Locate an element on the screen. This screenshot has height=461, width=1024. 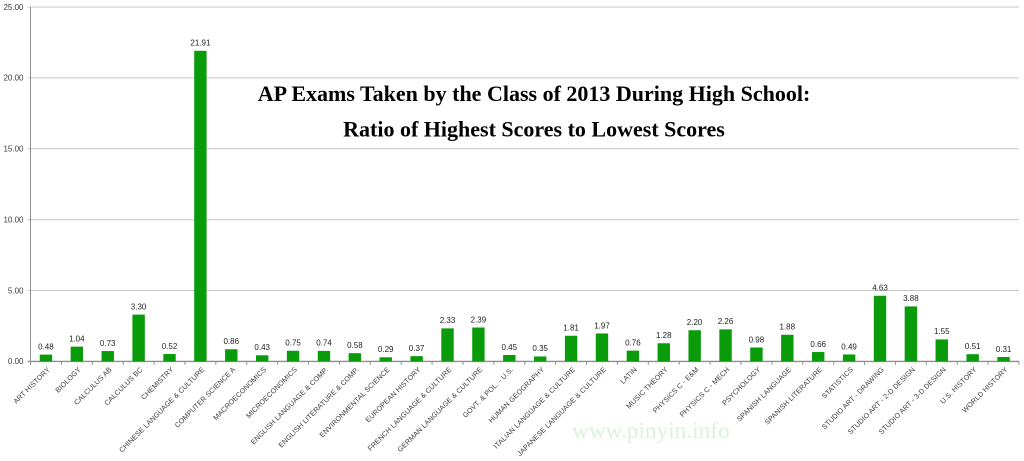
svg-text: 1.55 is located at coordinates (942, 331).